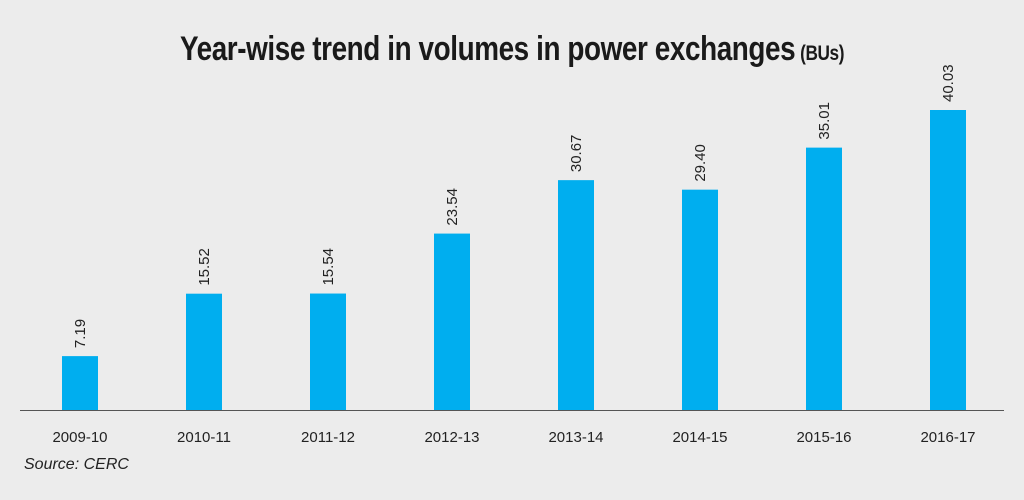 This screenshot has width=1024, height=500. Describe the element at coordinates (76, 464) in the screenshot. I see `source-note: Source: CERC` at that location.